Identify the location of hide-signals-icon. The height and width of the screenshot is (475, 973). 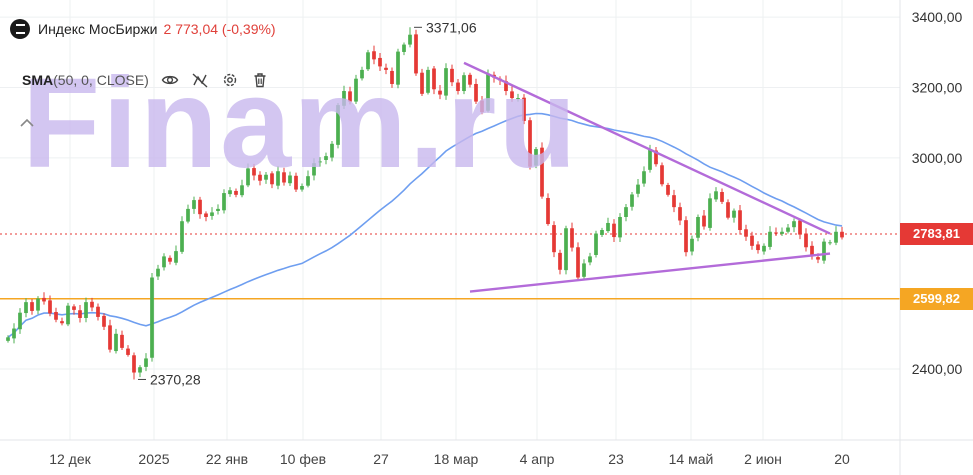
(200, 80).